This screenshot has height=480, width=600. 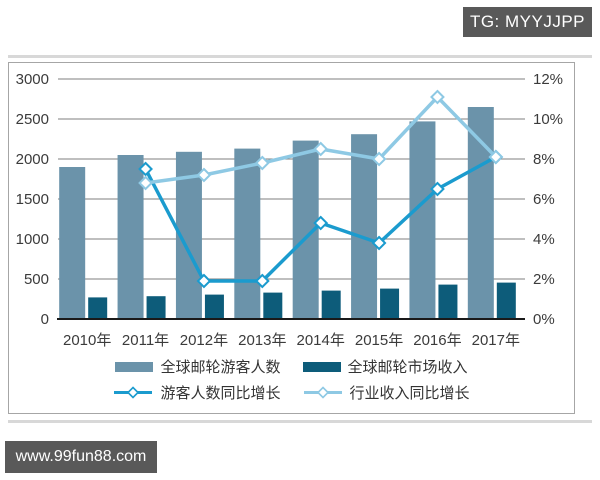 What do you see at coordinates (321, 366) in the screenshot?
I see `legend-swatch-revenue-bar` at bounding box center [321, 366].